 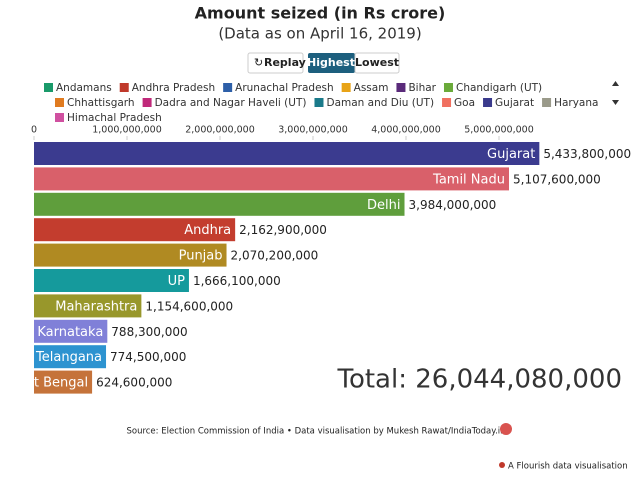 What do you see at coordinates (189, 306) in the screenshot?
I see `value-label: 1,154,600,000` at bounding box center [189, 306].